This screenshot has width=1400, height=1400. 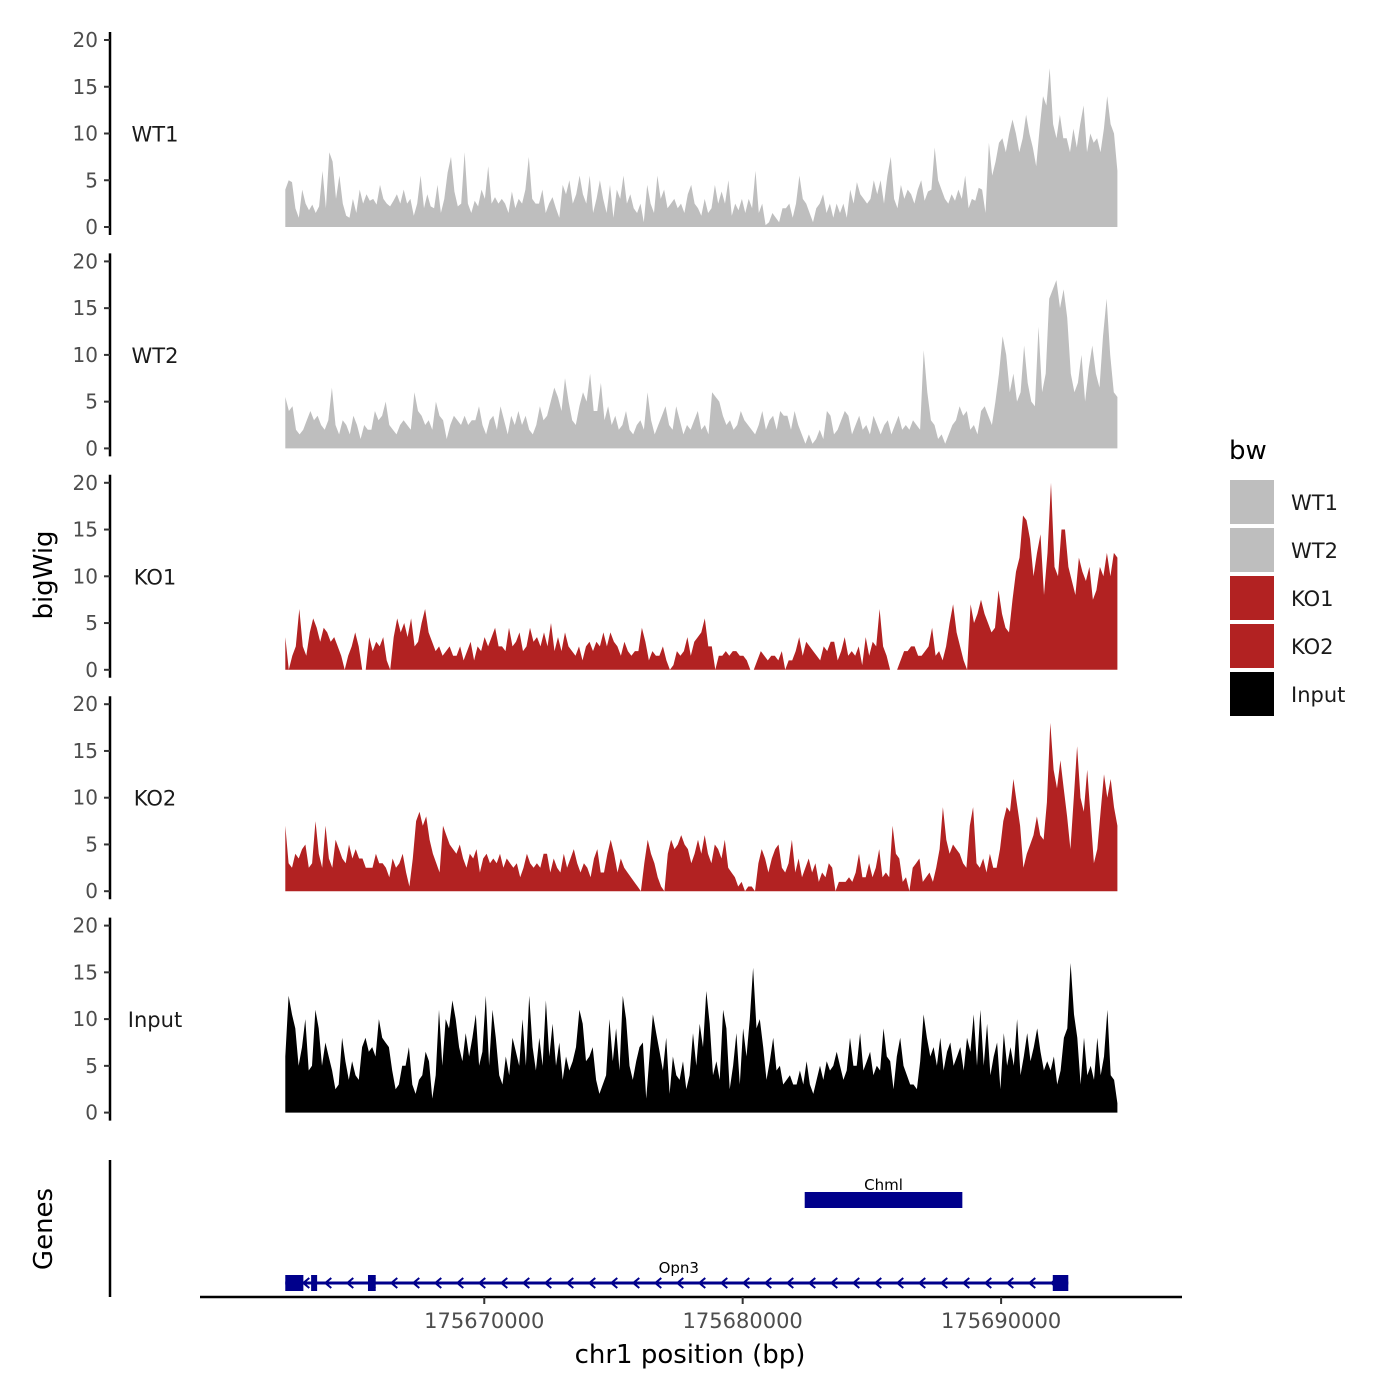 I want to click on area-wt2, so click(x=701, y=364).